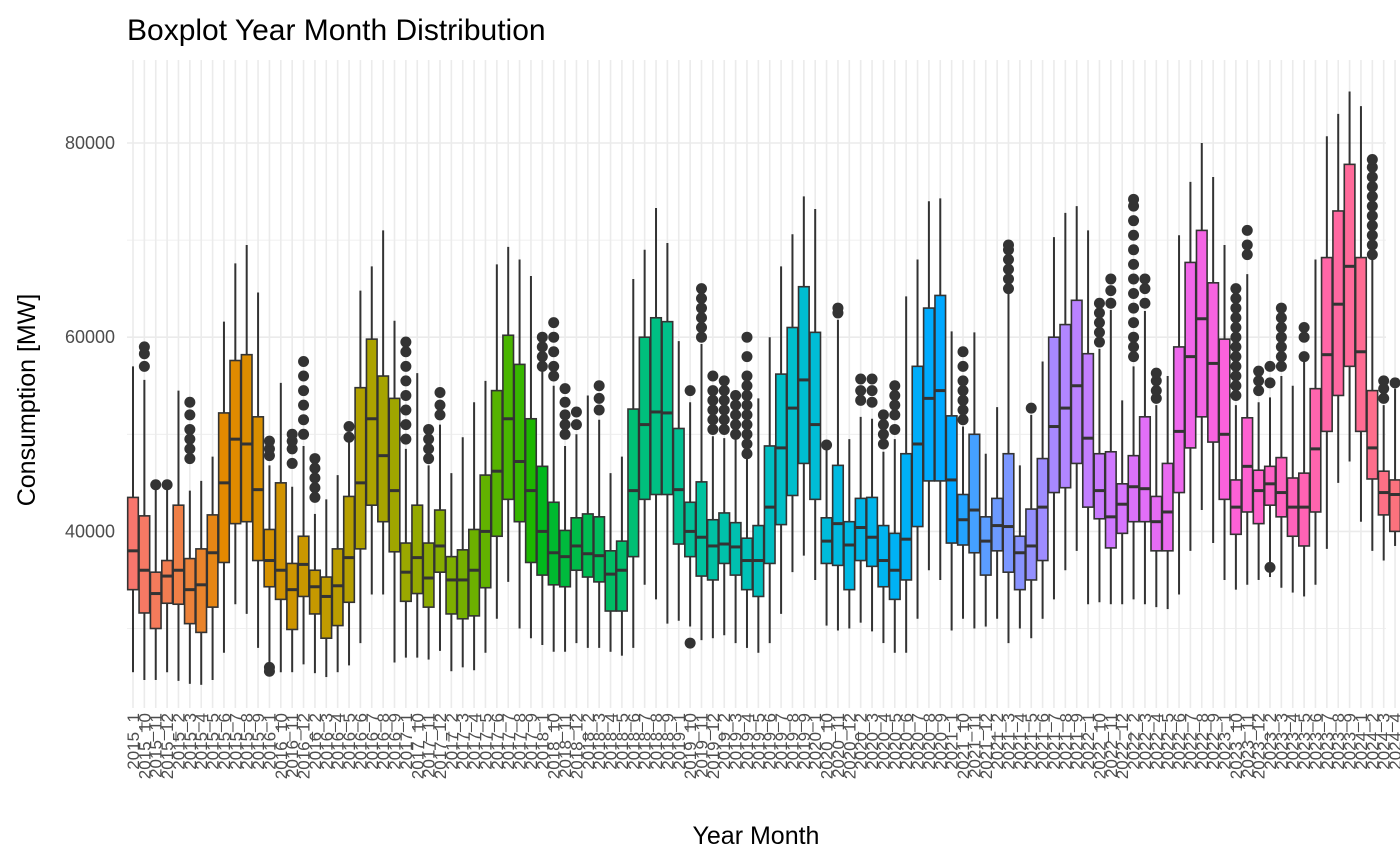 This screenshot has width=1400, height=865. Describe the element at coordinates (599, 741) in the screenshot. I see `x-tick-label: 2018_3` at that location.